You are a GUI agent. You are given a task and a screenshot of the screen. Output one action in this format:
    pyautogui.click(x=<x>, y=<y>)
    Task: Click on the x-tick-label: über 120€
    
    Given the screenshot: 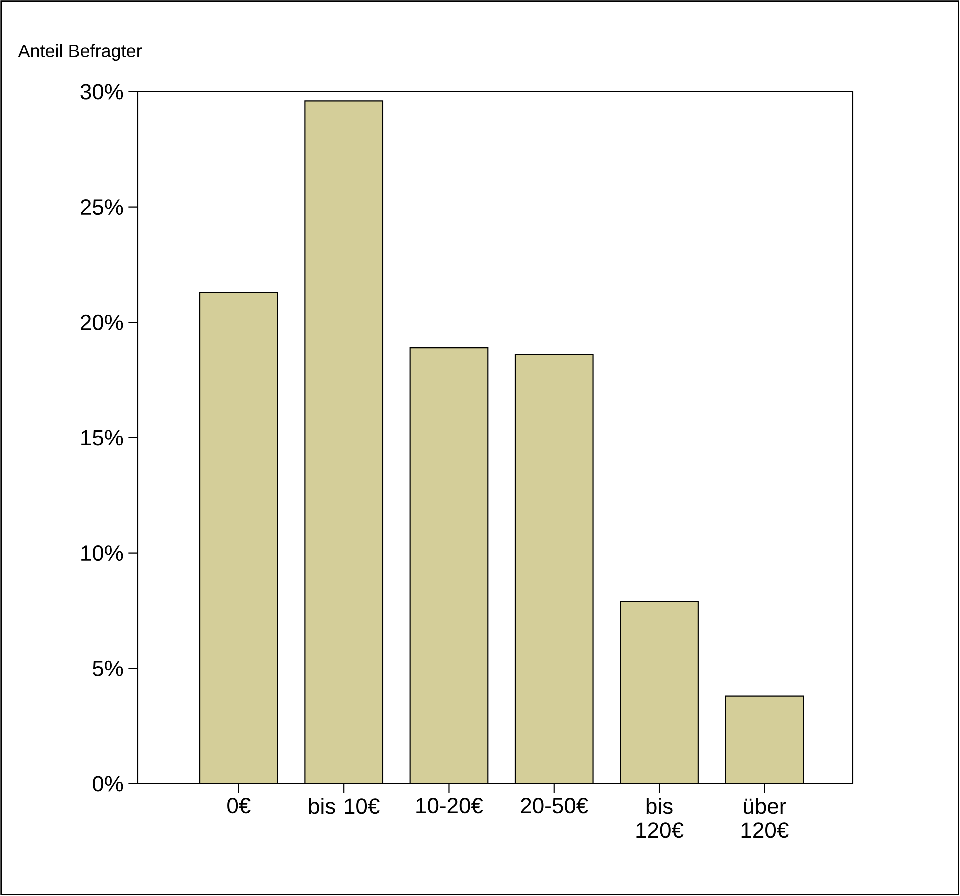 What is the action you would take?
    pyautogui.click(x=765, y=818)
    